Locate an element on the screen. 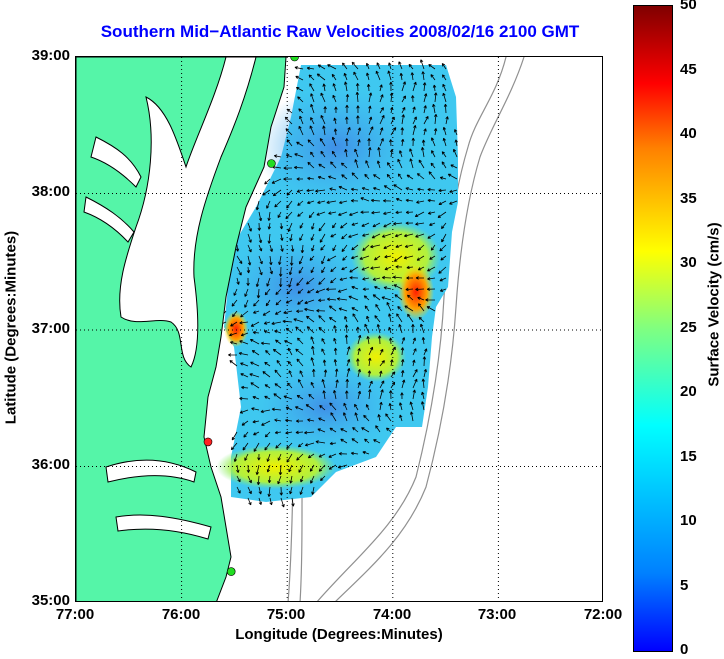  station-marker is located at coordinates (294, 59).